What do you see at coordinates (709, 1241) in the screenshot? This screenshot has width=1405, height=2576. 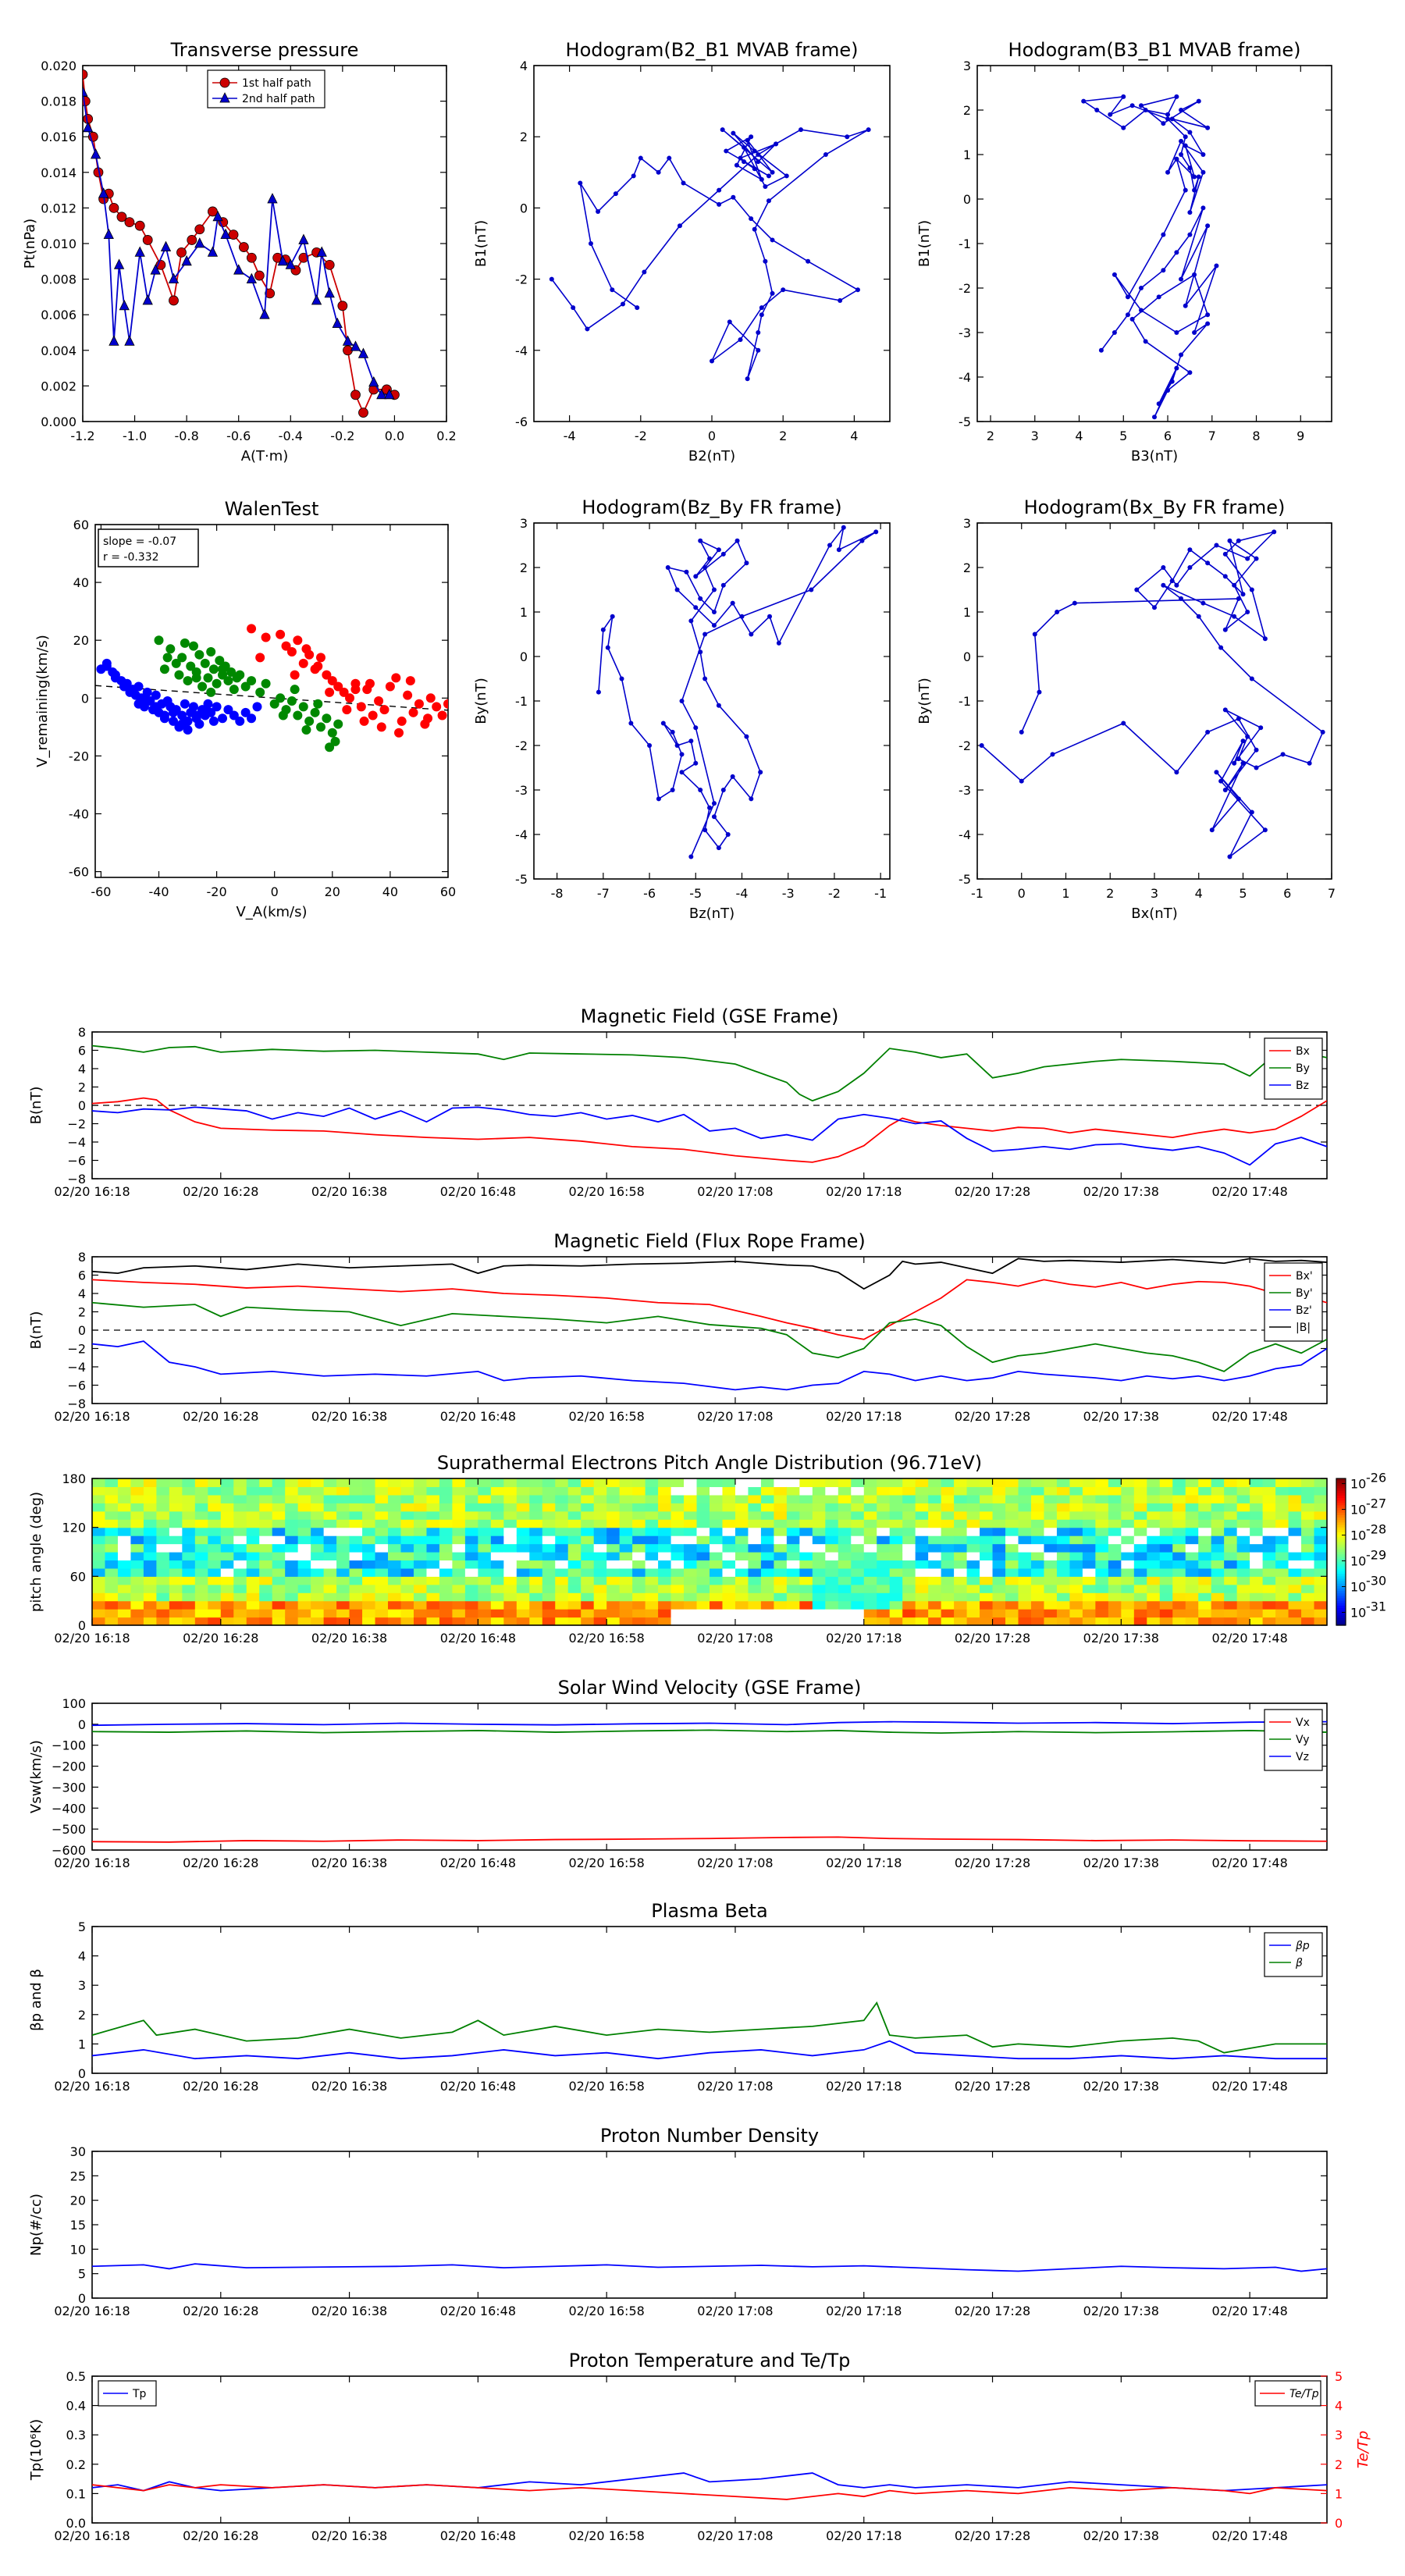 I see `chart-title: Magnetic Field (Flux Rope Frame)` at bounding box center [709, 1241].